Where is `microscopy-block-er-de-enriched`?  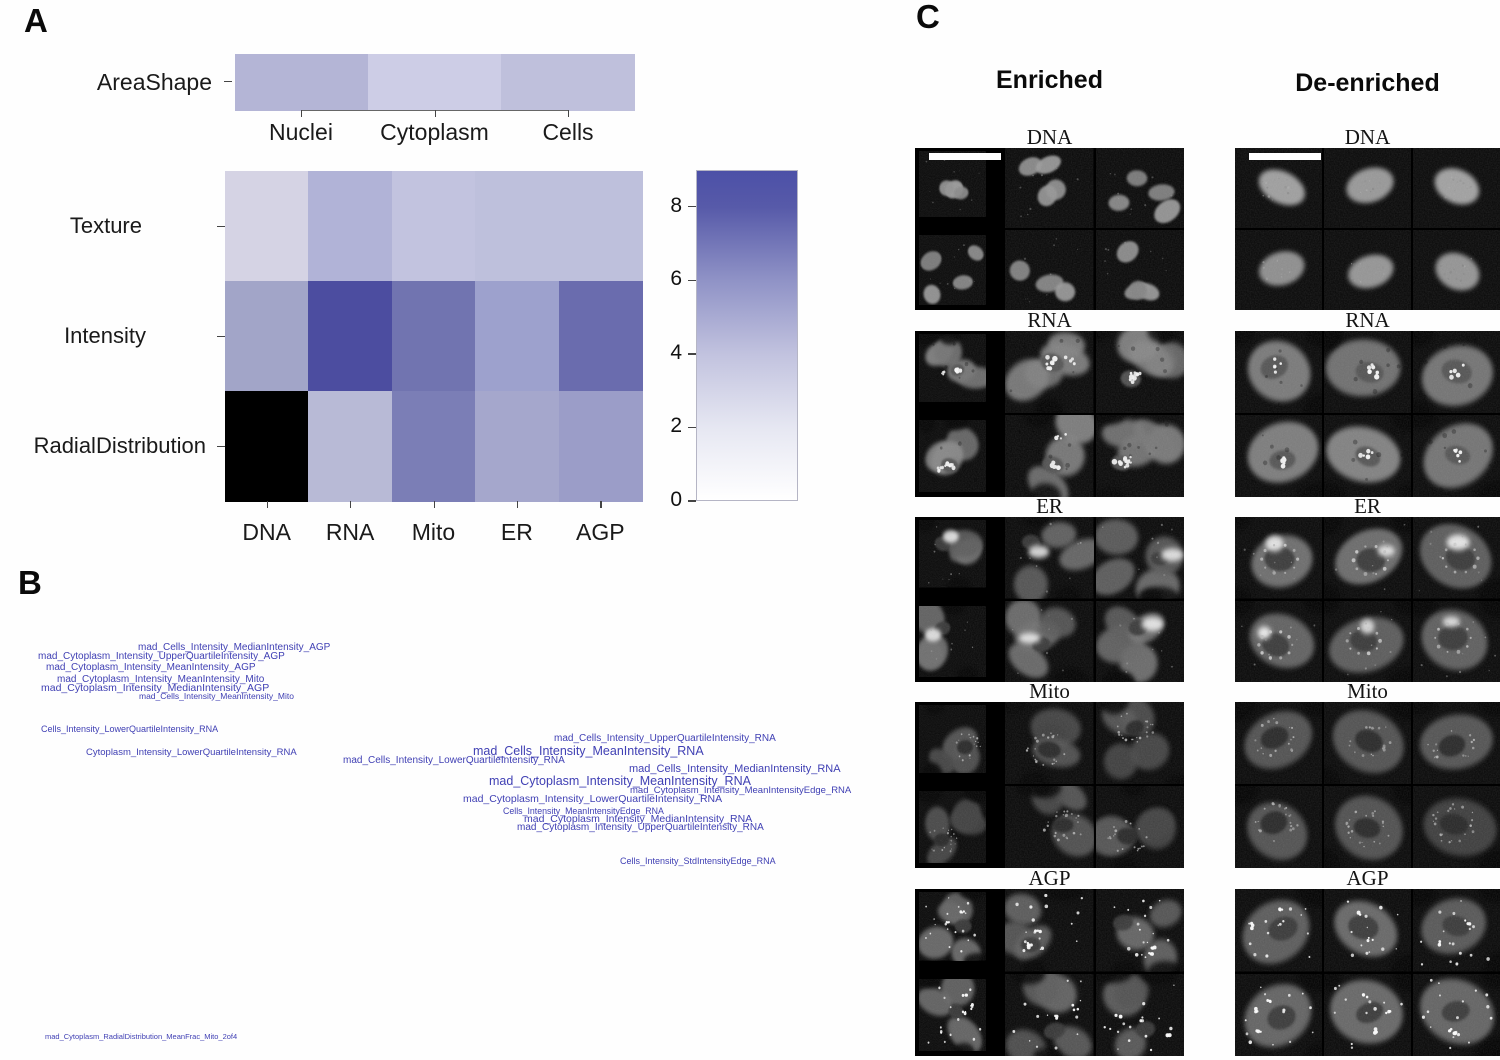 microscopy-block-er-de-enriched is located at coordinates (1367, 599).